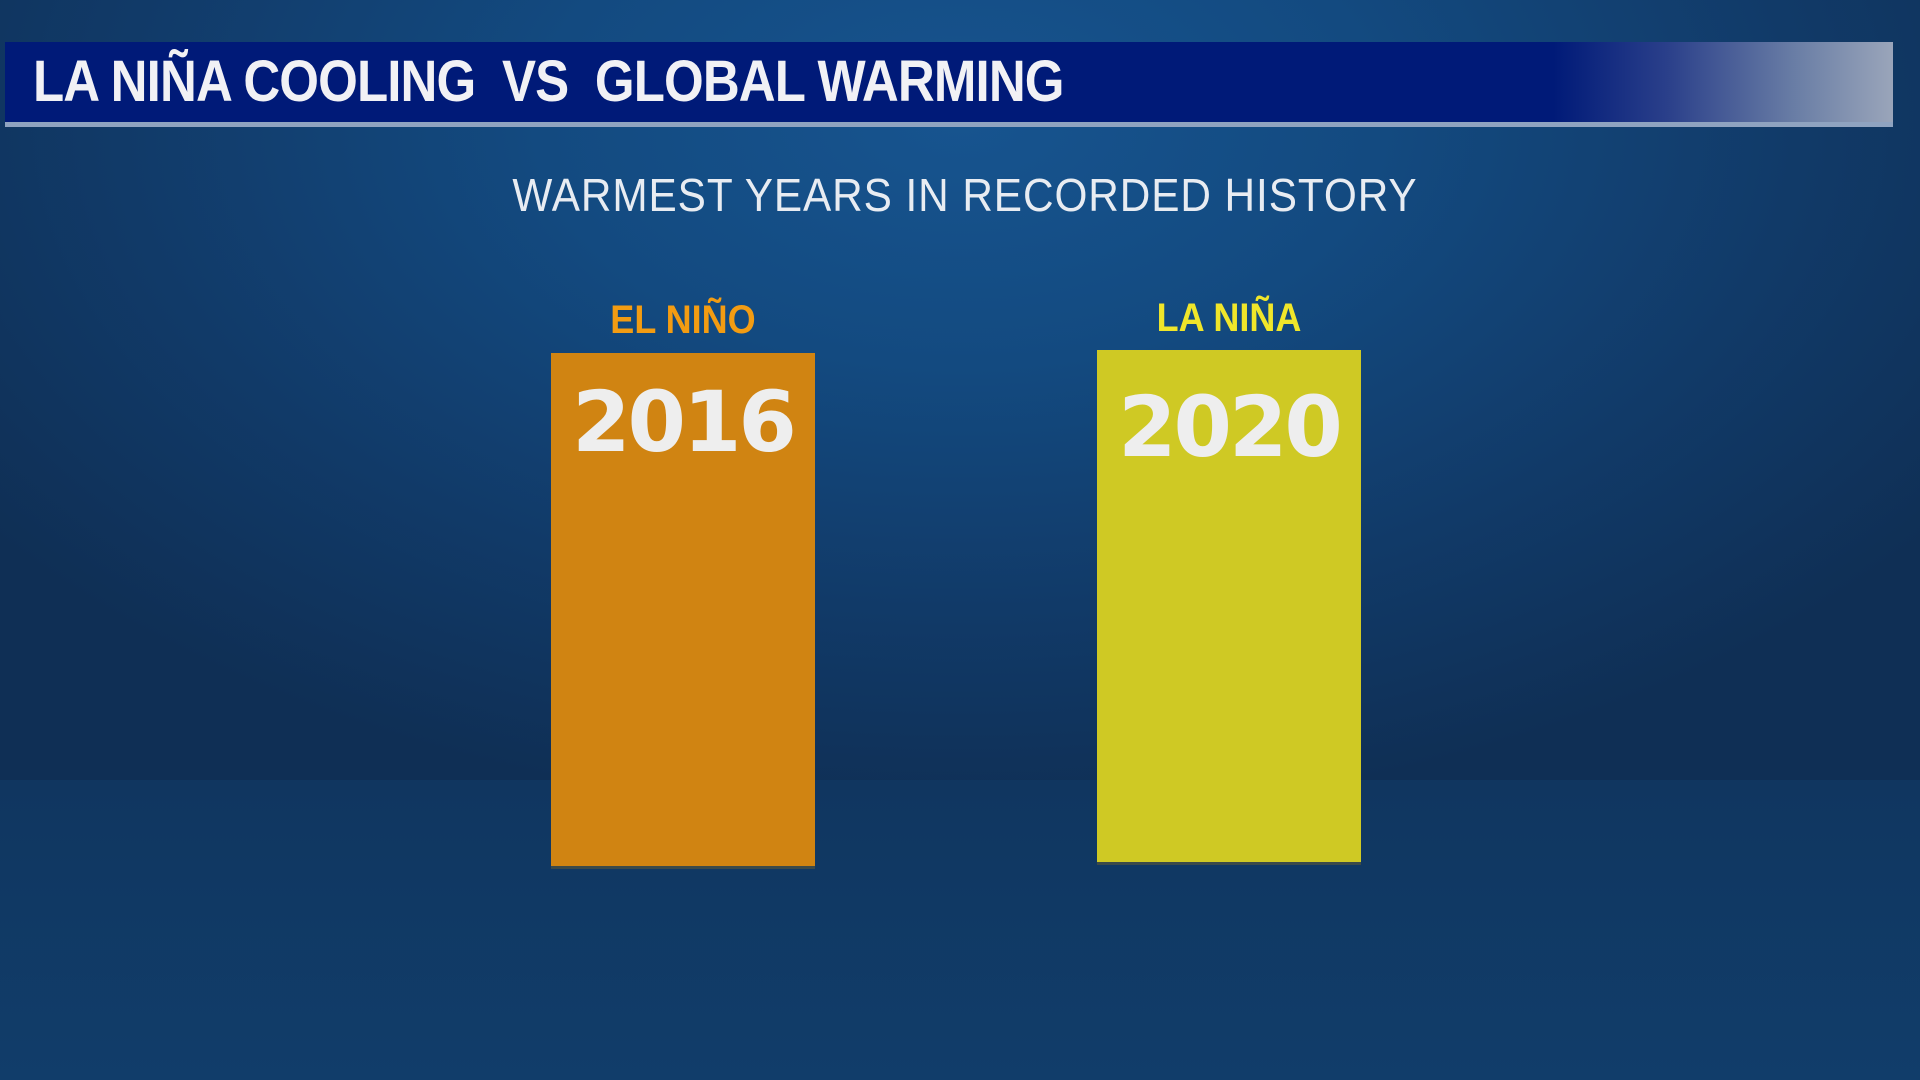  I want to click on bar-group-la-nina: LA NIÑA 2020, so click(1229, 580).